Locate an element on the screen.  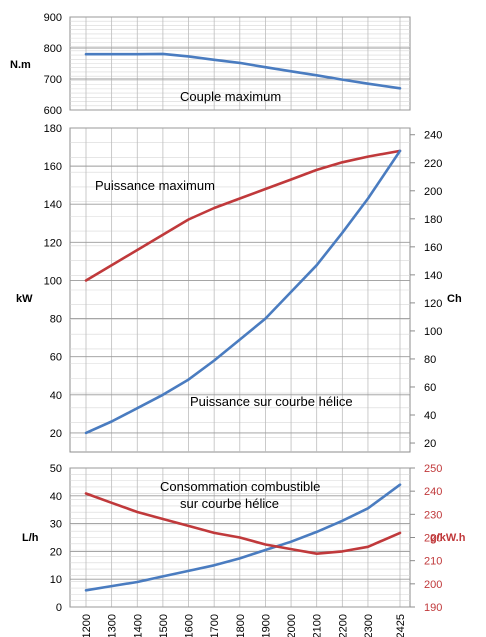
x-tick-label: 1800 is located at coordinates (241, 625).